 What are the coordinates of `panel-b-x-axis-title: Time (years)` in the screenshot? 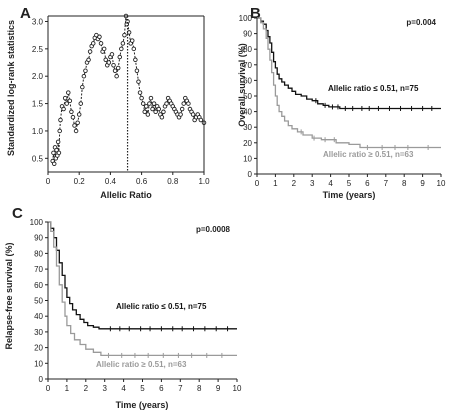 It's located at (349, 195).